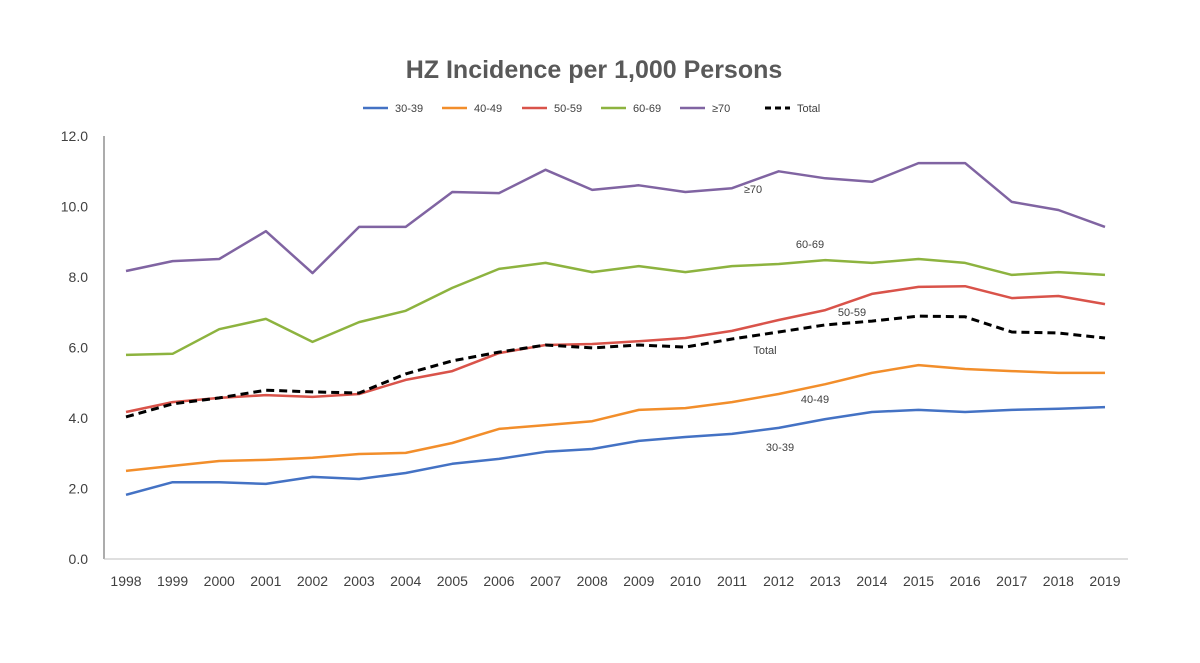  Describe the element at coordinates (79, 559) in the screenshot. I see `y-tick-label: 0.0` at that location.